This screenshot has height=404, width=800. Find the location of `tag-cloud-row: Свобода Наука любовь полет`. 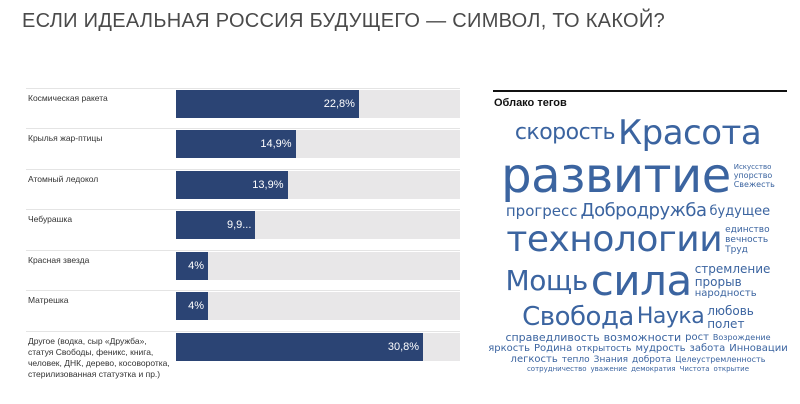

tag-cloud-row: Свобода Наука любовь полет is located at coordinates (638, 317).